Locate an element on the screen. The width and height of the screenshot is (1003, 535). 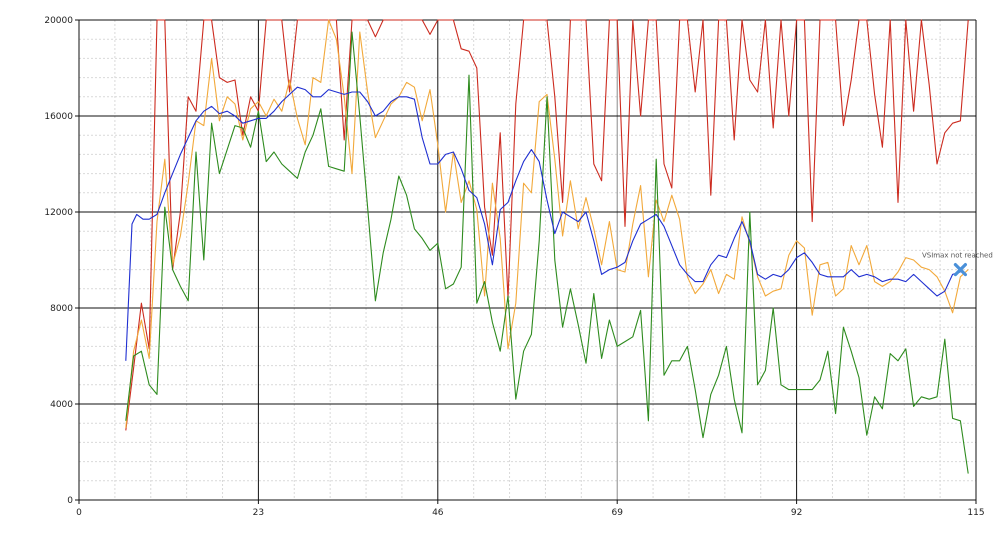
x-tick-label: 23 is located at coordinates (258, 513).